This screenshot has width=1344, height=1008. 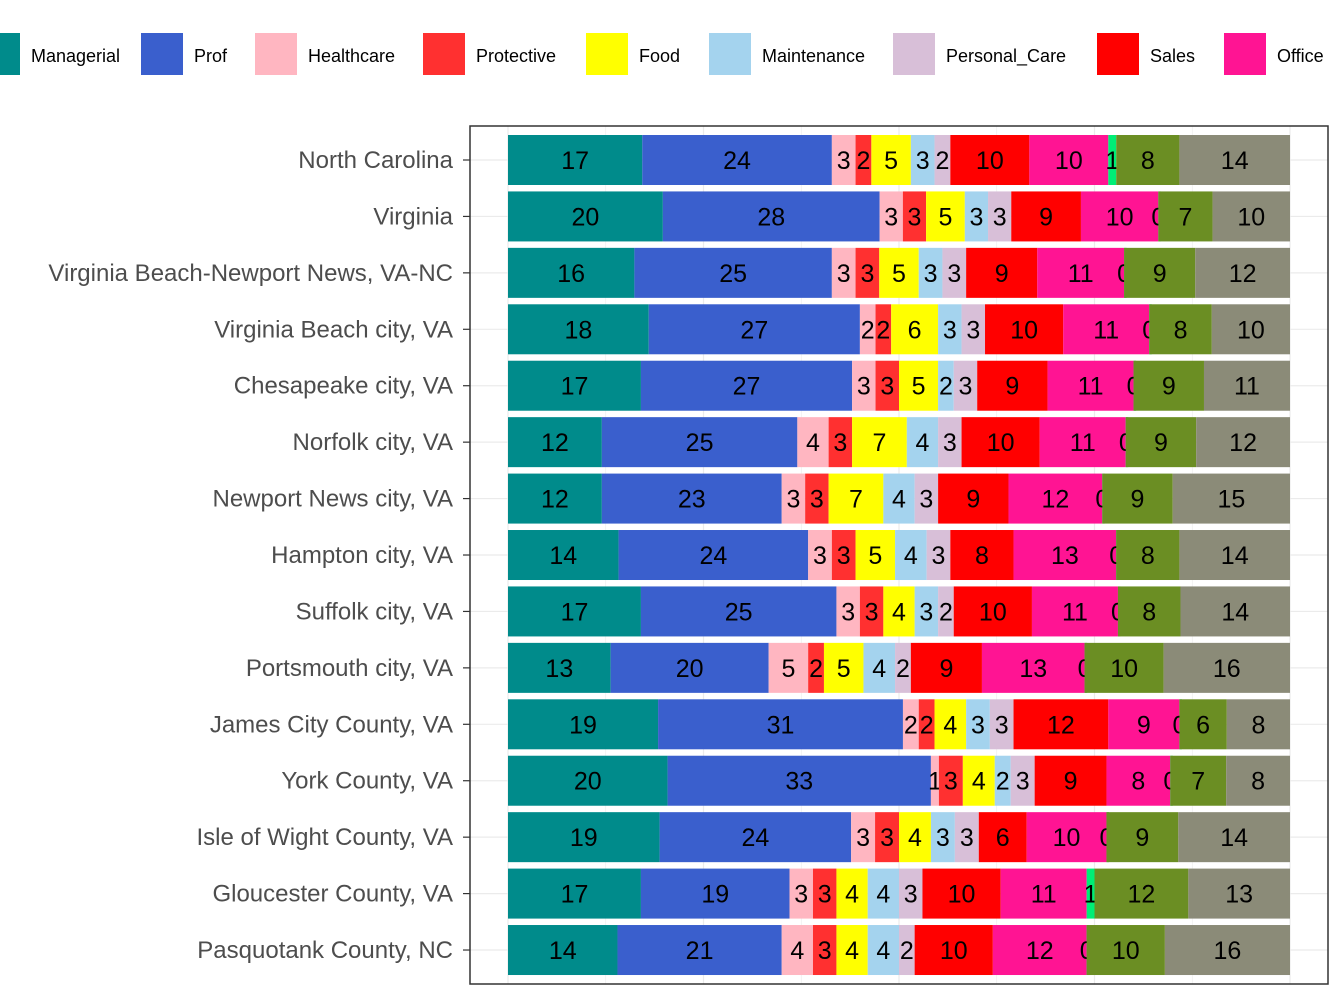 I want to click on y-tick-label: Hampton city, VA, so click(x=362, y=555).